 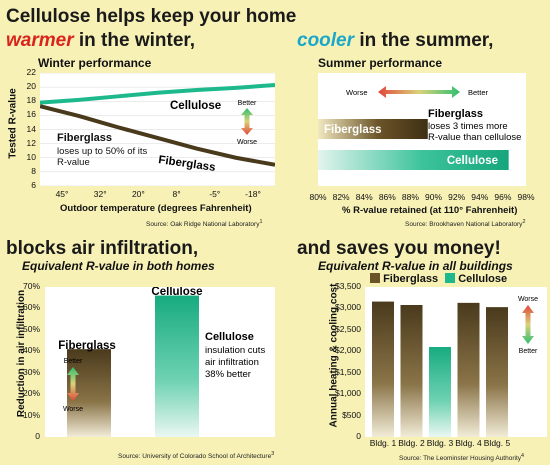 I want to click on air-note-line2: air infiltration, so click(x=232, y=362).